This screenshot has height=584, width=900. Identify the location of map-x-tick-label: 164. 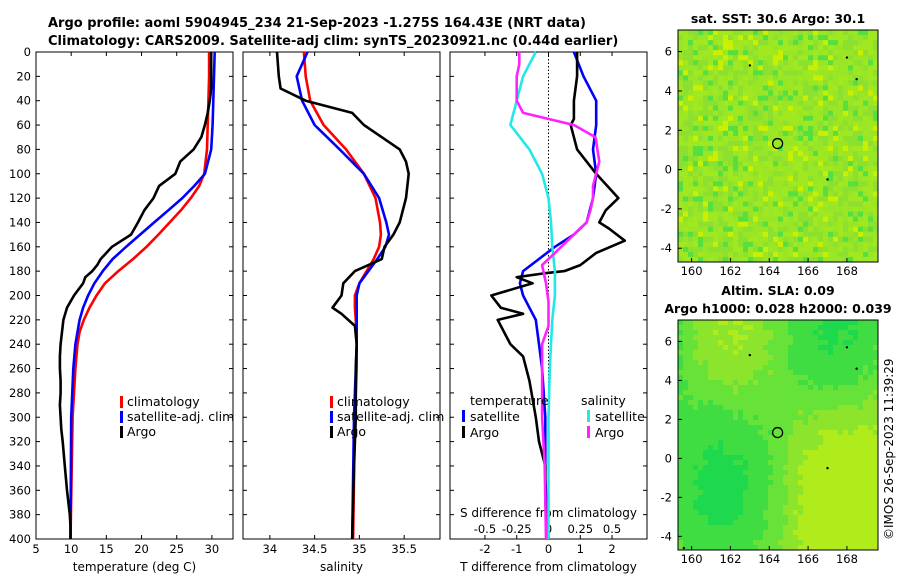
(769, 559).